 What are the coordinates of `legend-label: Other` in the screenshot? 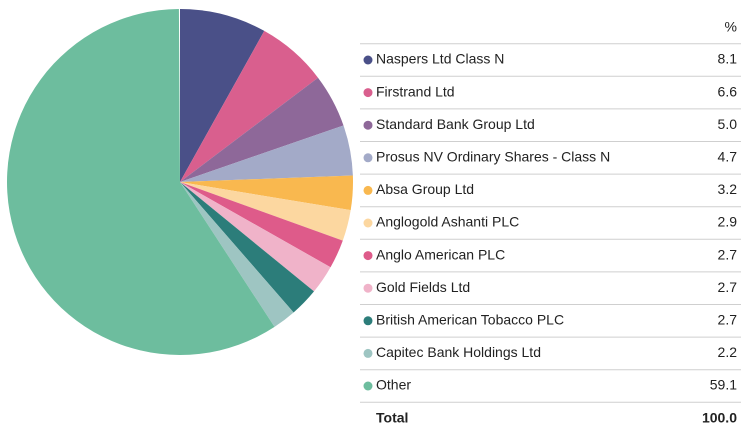 It's located at (393, 385).